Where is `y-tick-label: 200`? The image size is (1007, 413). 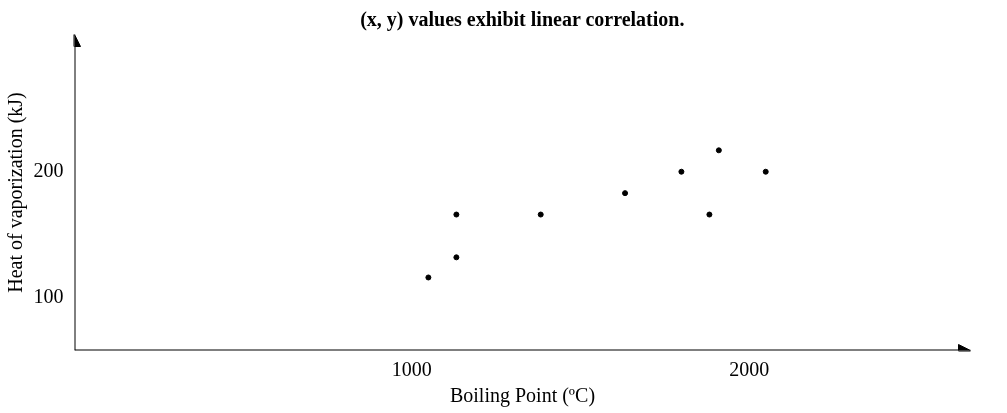
y-tick-label: 200 is located at coordinates (48, 170).